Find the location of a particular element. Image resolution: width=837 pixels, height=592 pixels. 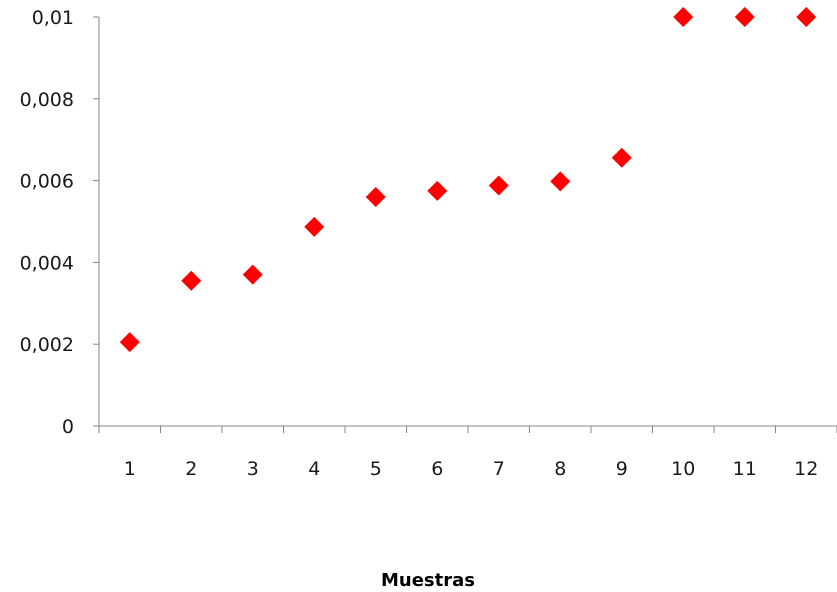

x-tick-label: 10 is located at coordinates (683, 469).